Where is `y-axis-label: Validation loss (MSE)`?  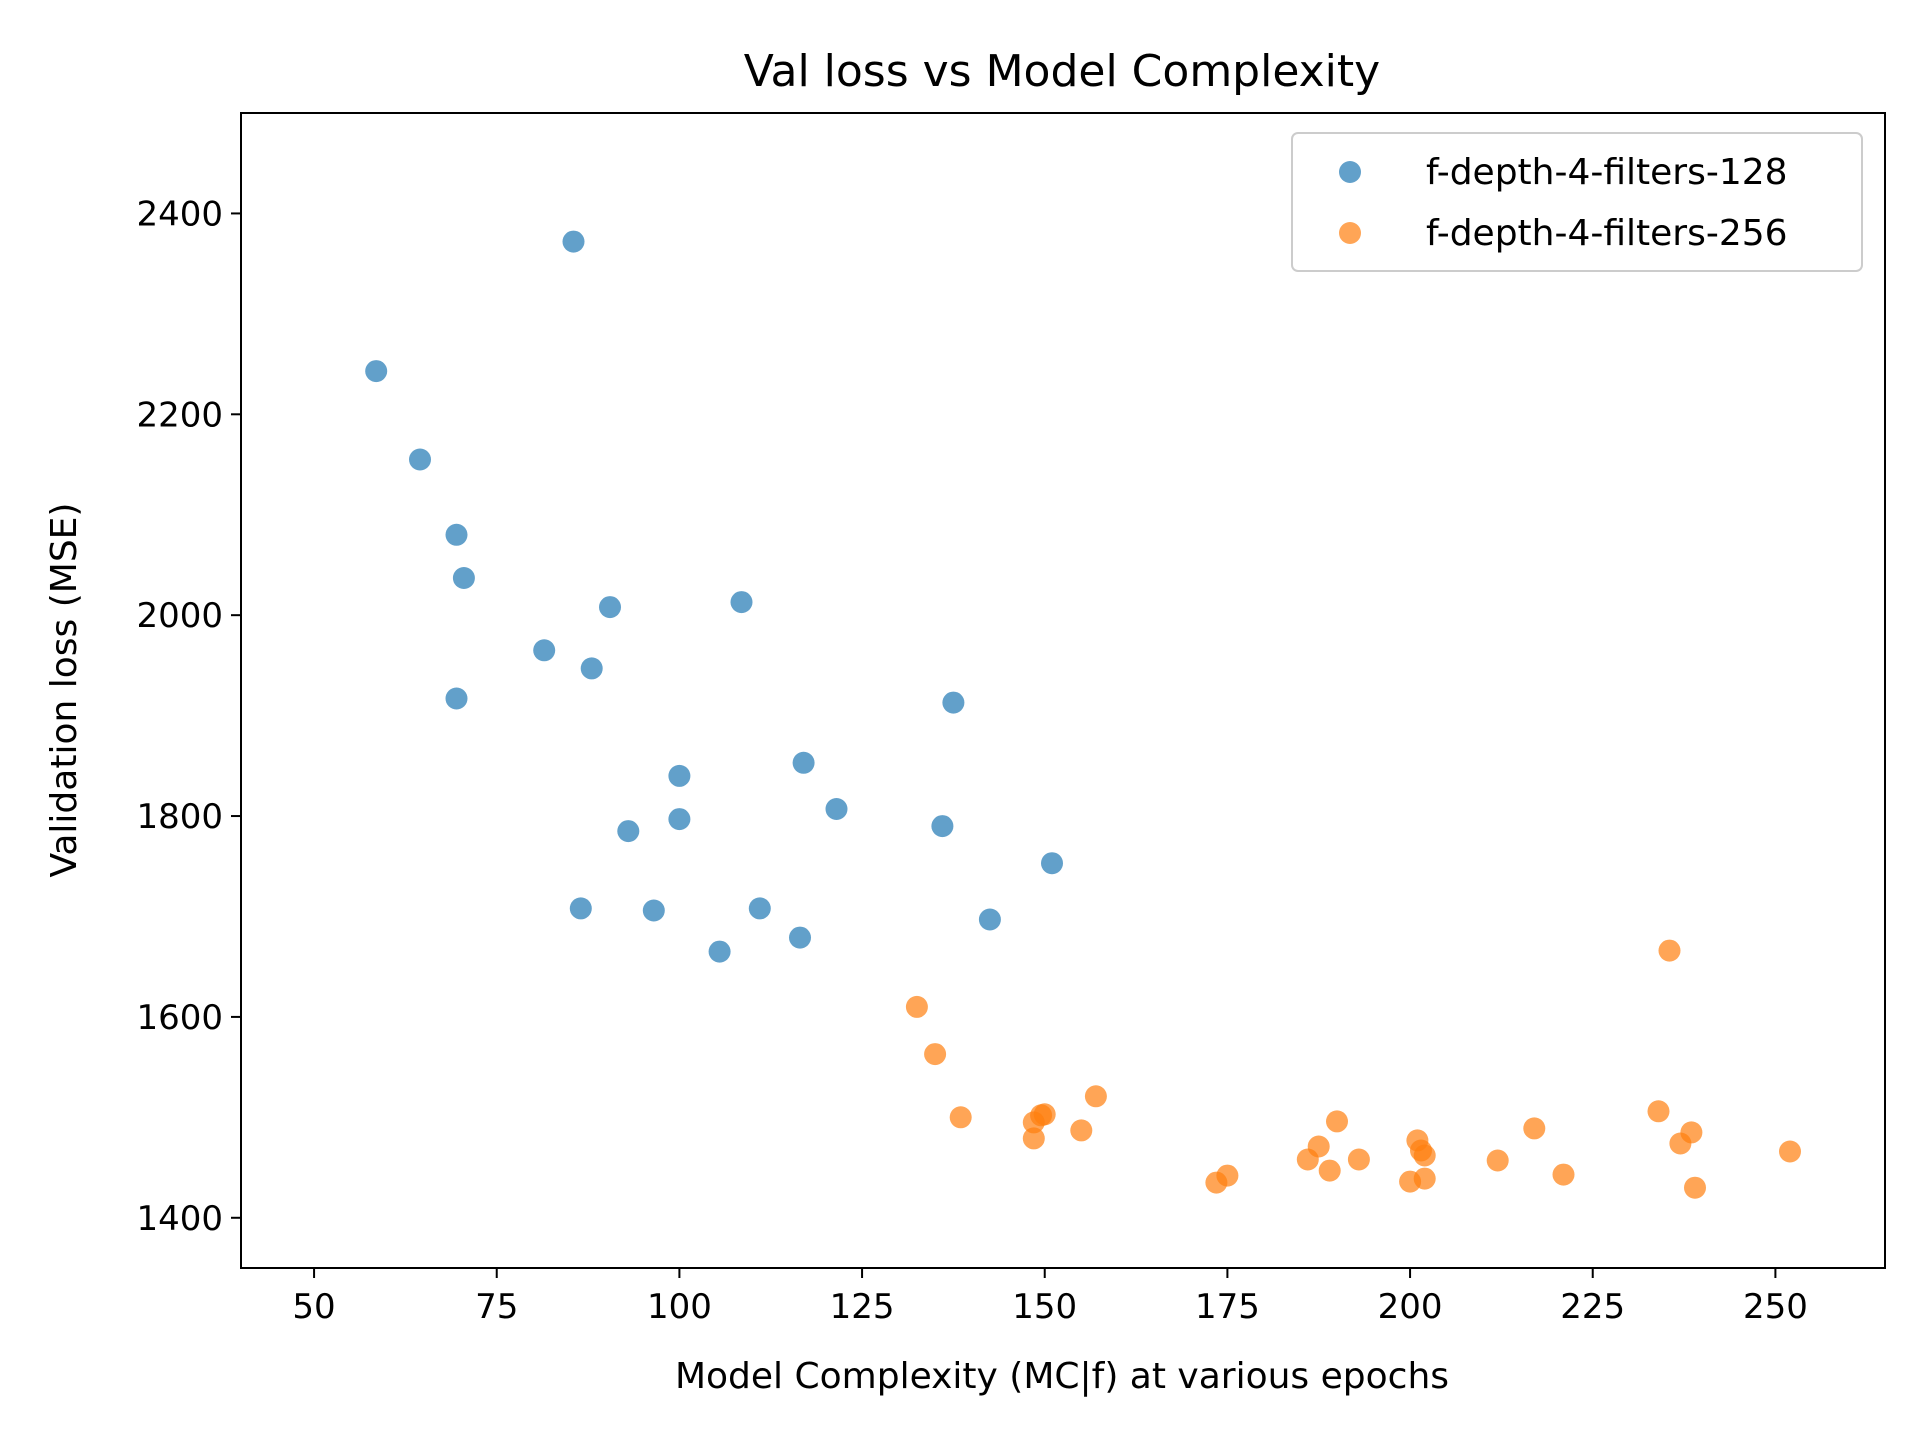 y-axis-label: Validation loss (MSE) is located at coordinates (64, 690).